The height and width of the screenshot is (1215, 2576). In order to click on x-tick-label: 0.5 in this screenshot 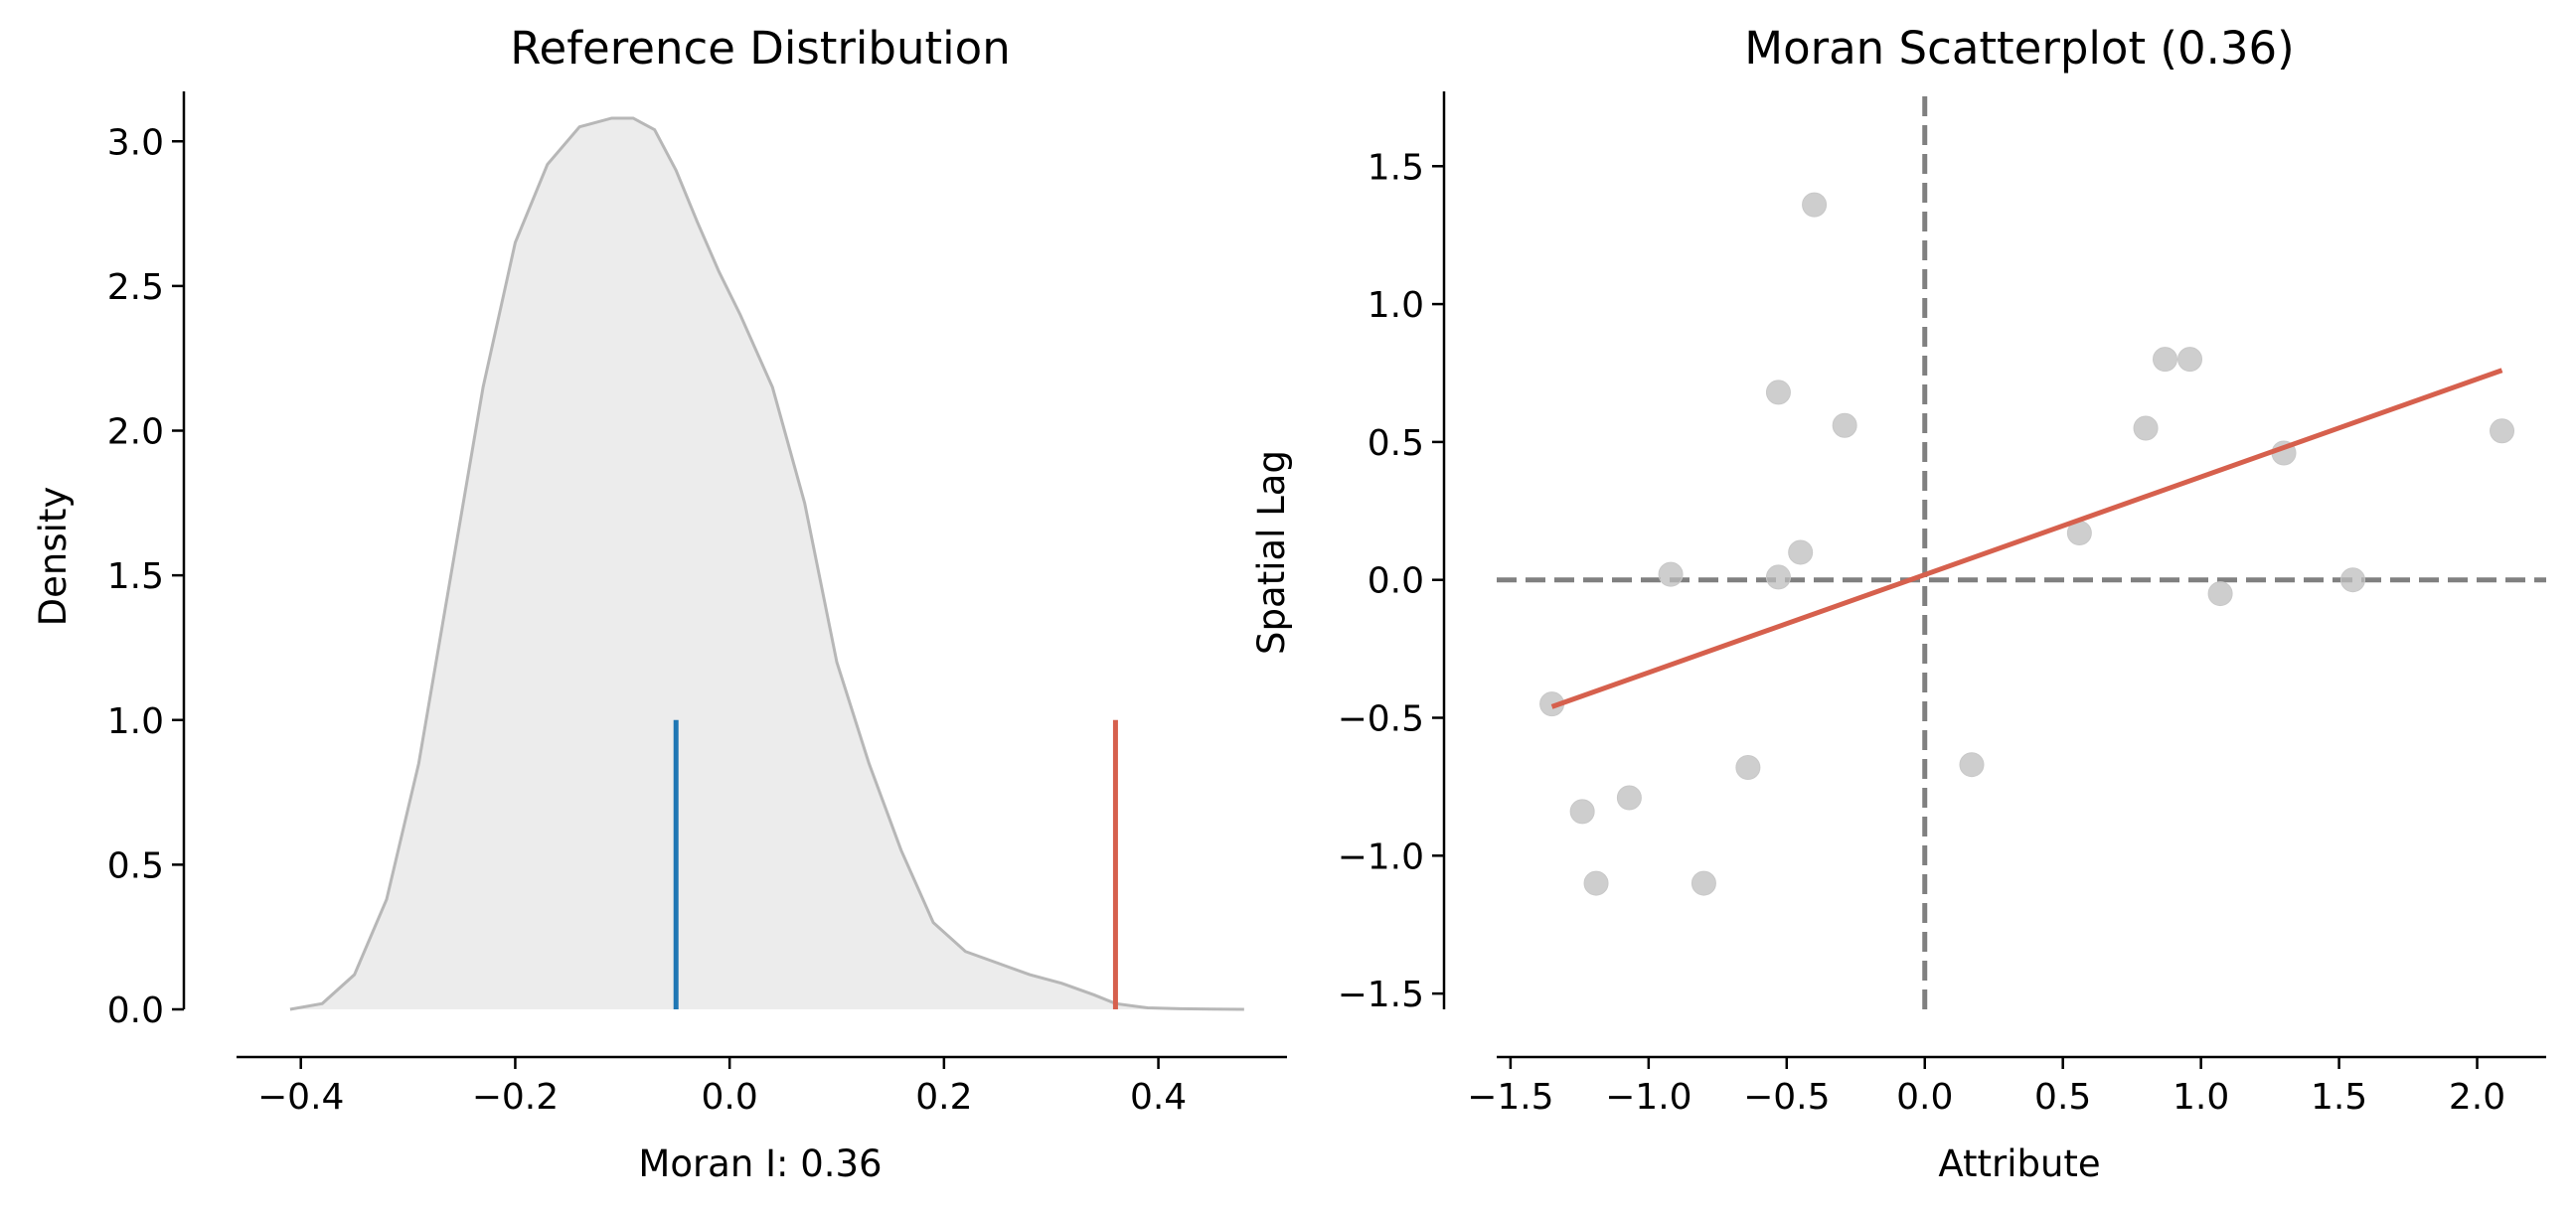, I will do `click(2062, 1097)`.